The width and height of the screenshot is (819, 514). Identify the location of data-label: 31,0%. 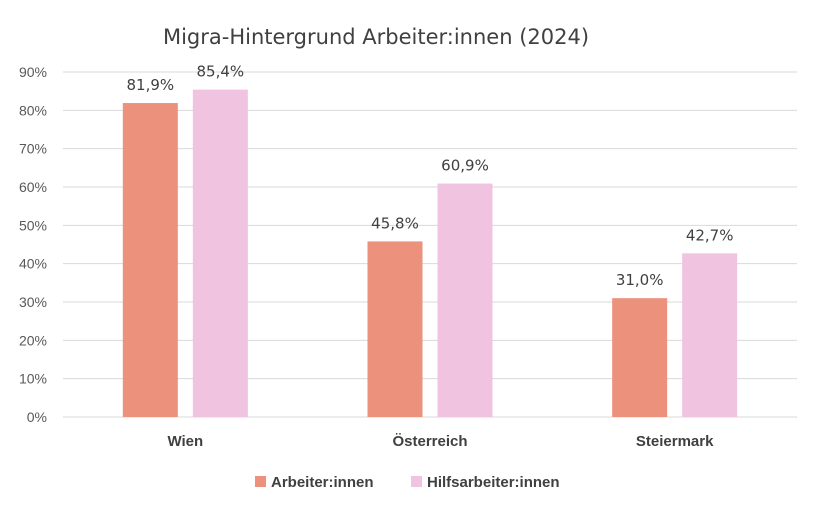
(640, 280).